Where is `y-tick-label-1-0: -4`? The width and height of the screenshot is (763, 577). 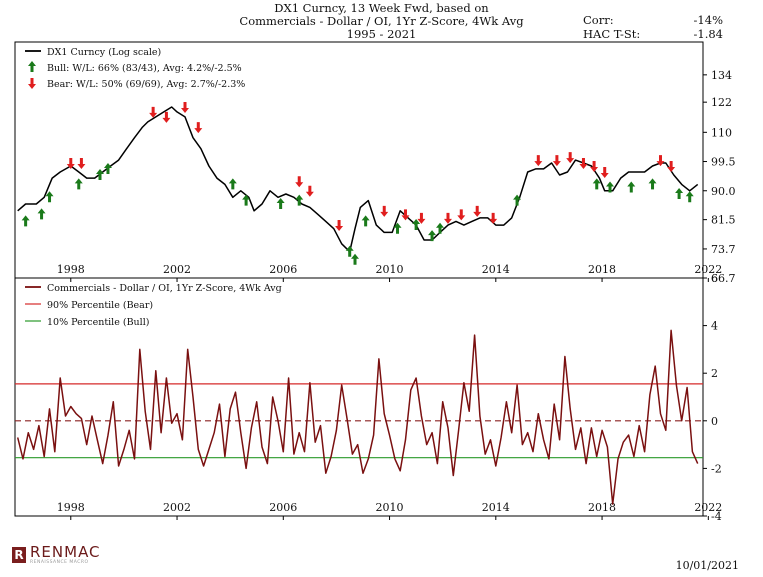
y-tick-label-1-0: -4 is located at coordinates (716, 516).